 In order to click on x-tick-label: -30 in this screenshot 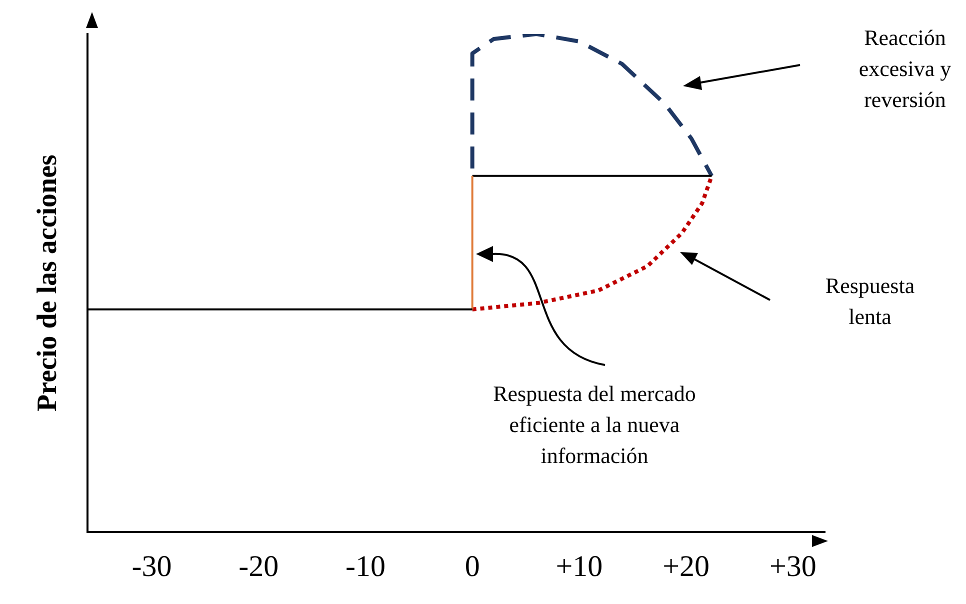, I will do `click(152, 566)`.